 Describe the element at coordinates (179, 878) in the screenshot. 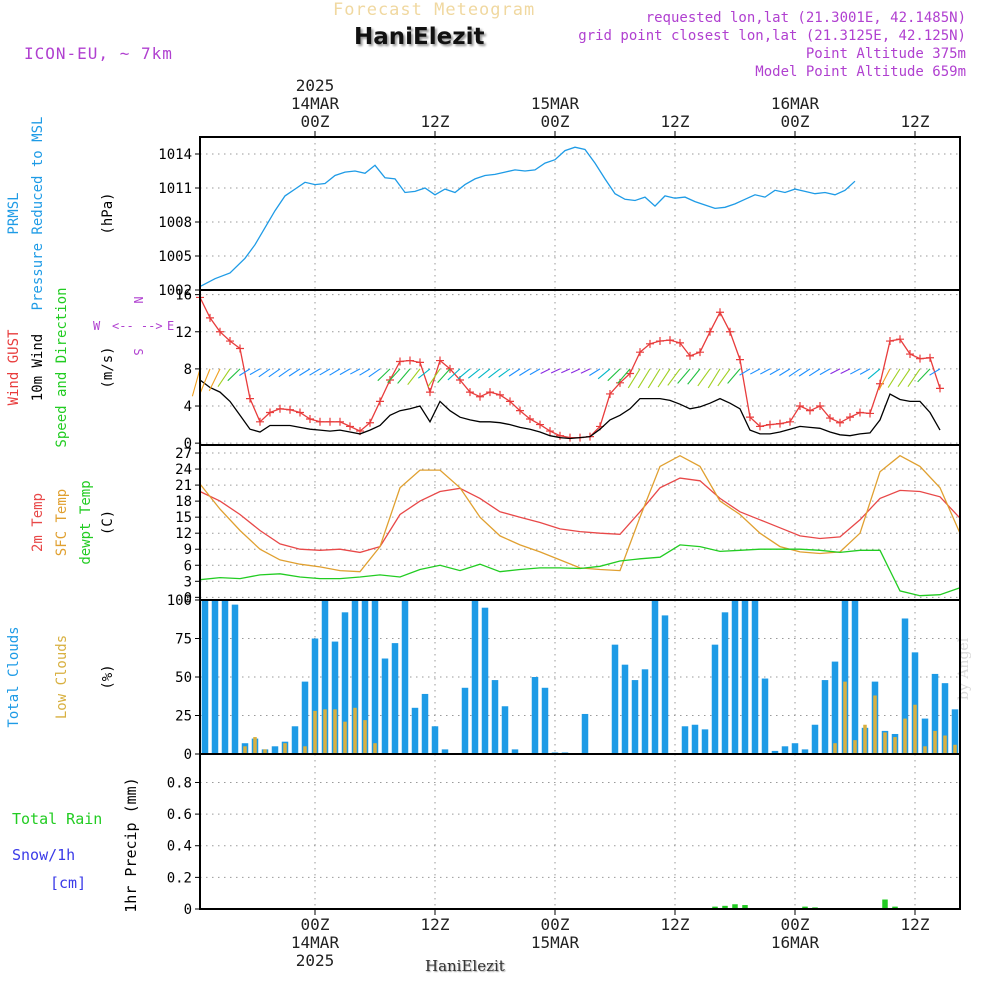

I see `y-tick-label: 0.2` at that location.